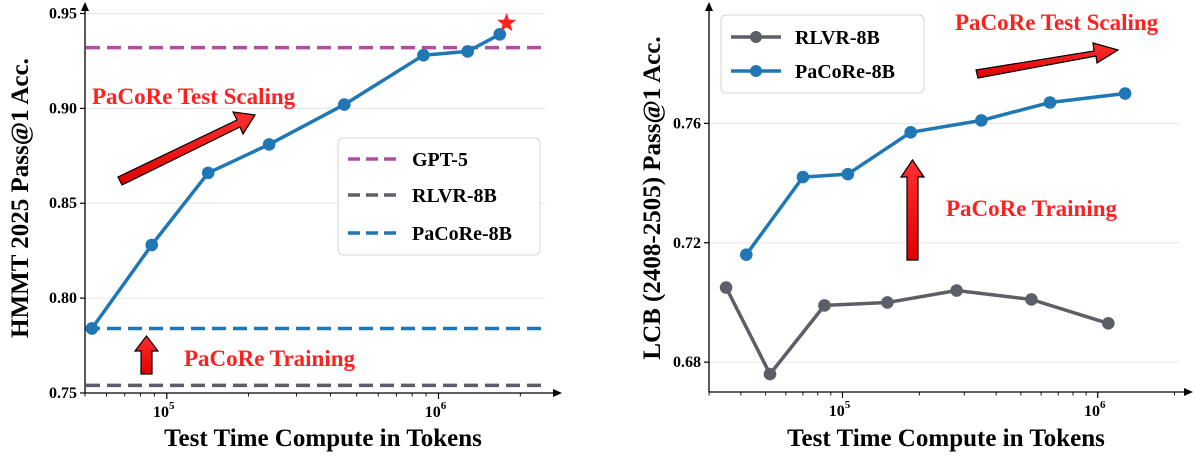 The image size is (1195, 456). Describe the element at coordinates (1032, 208) in the screenshot. I see `right-training-label: PaCoRe Training` at that location.